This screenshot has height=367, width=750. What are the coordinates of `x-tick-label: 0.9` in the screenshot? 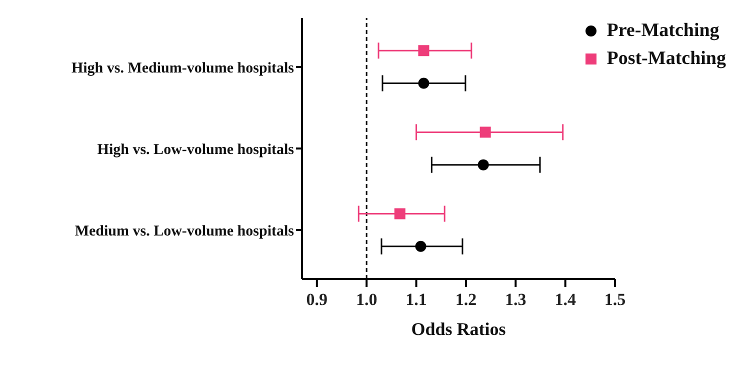 It's located at (317, 300).